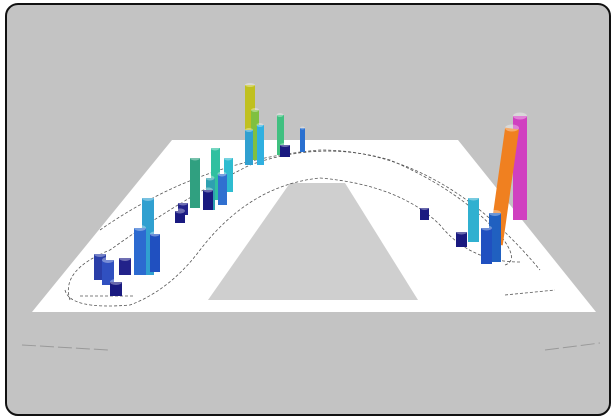 The height and width of the screenshot is (419, 616). Describe the element at coordinates (530, 292) in the screenshot. I see `arch-outline` at that location.